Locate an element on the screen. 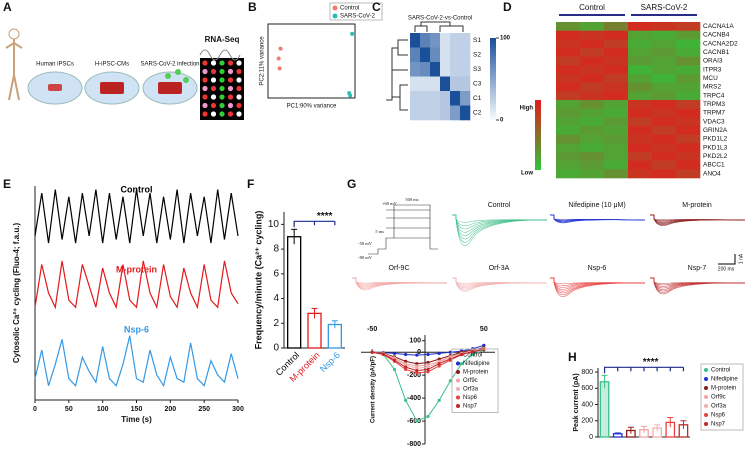 This screenshot has width=750, height=453. y-tick-label: 400 is located at coordinates (587, 404).